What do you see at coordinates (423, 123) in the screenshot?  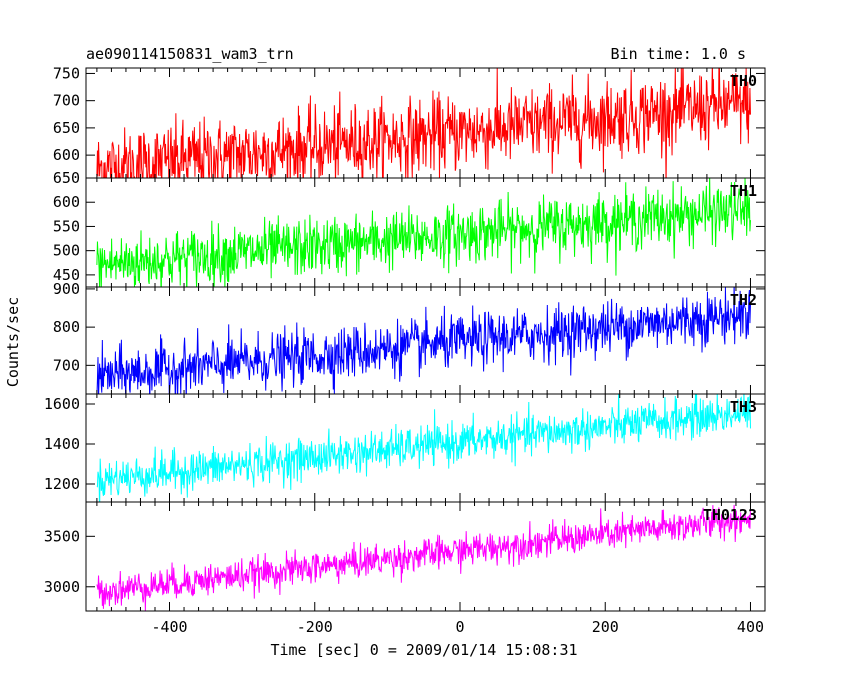 I see `series-line-th0` at bounding box center [423, 123].